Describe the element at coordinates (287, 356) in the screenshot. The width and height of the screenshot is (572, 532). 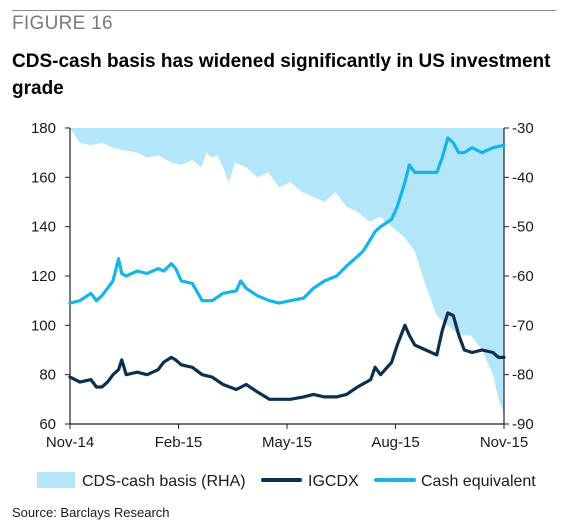
I see `igcdx-line` at that location.